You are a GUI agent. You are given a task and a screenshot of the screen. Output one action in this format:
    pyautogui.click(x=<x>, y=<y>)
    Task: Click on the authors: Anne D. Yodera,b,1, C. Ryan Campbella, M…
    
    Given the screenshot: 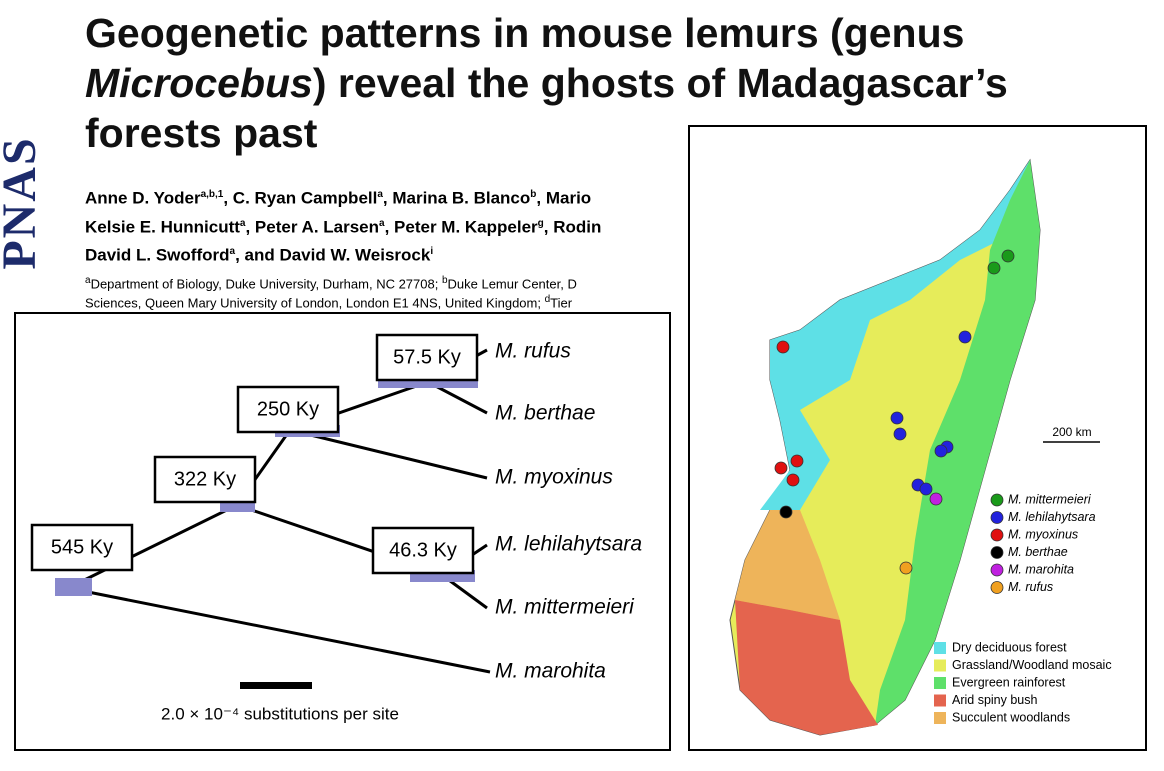 What is the action you would take?
    pyautogui.click(x=343, y=225)
    